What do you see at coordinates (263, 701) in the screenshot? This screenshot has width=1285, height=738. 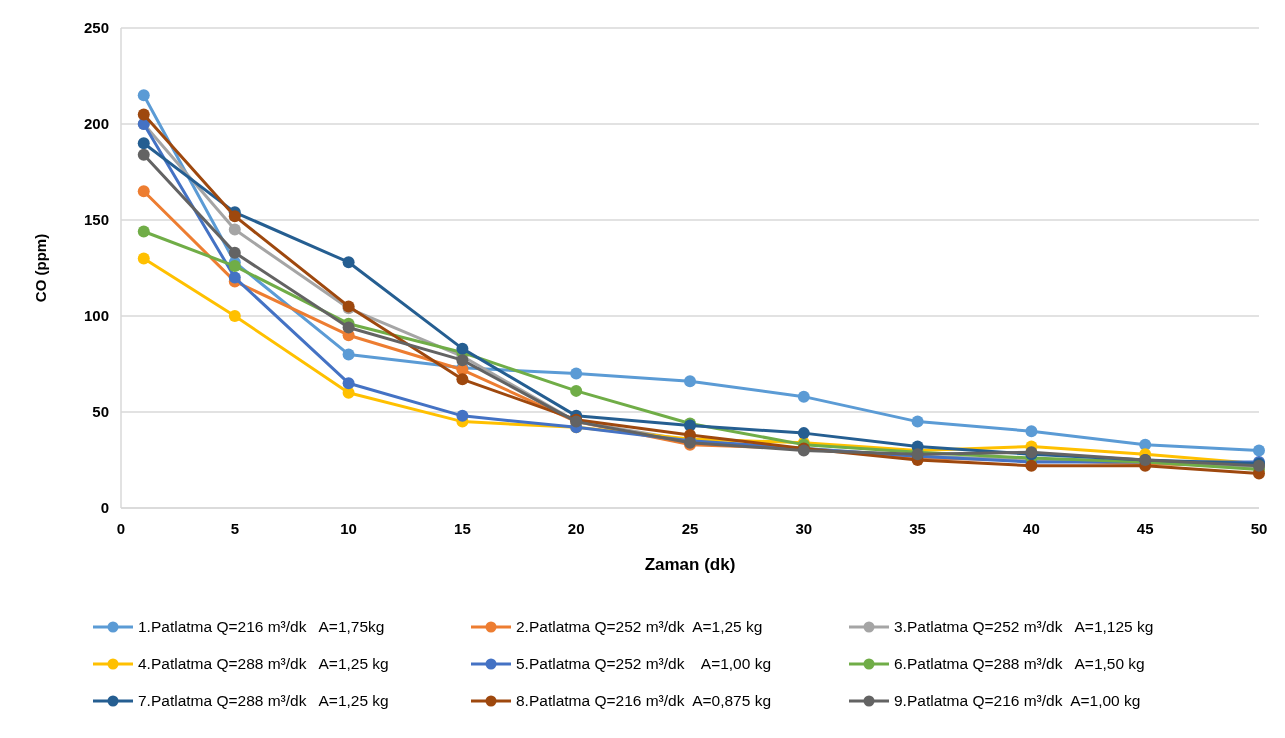 I see `legend-label: 7.Patlatma Q=288 m³/dk A=1,25 kg` at bounding box center [263, 701].